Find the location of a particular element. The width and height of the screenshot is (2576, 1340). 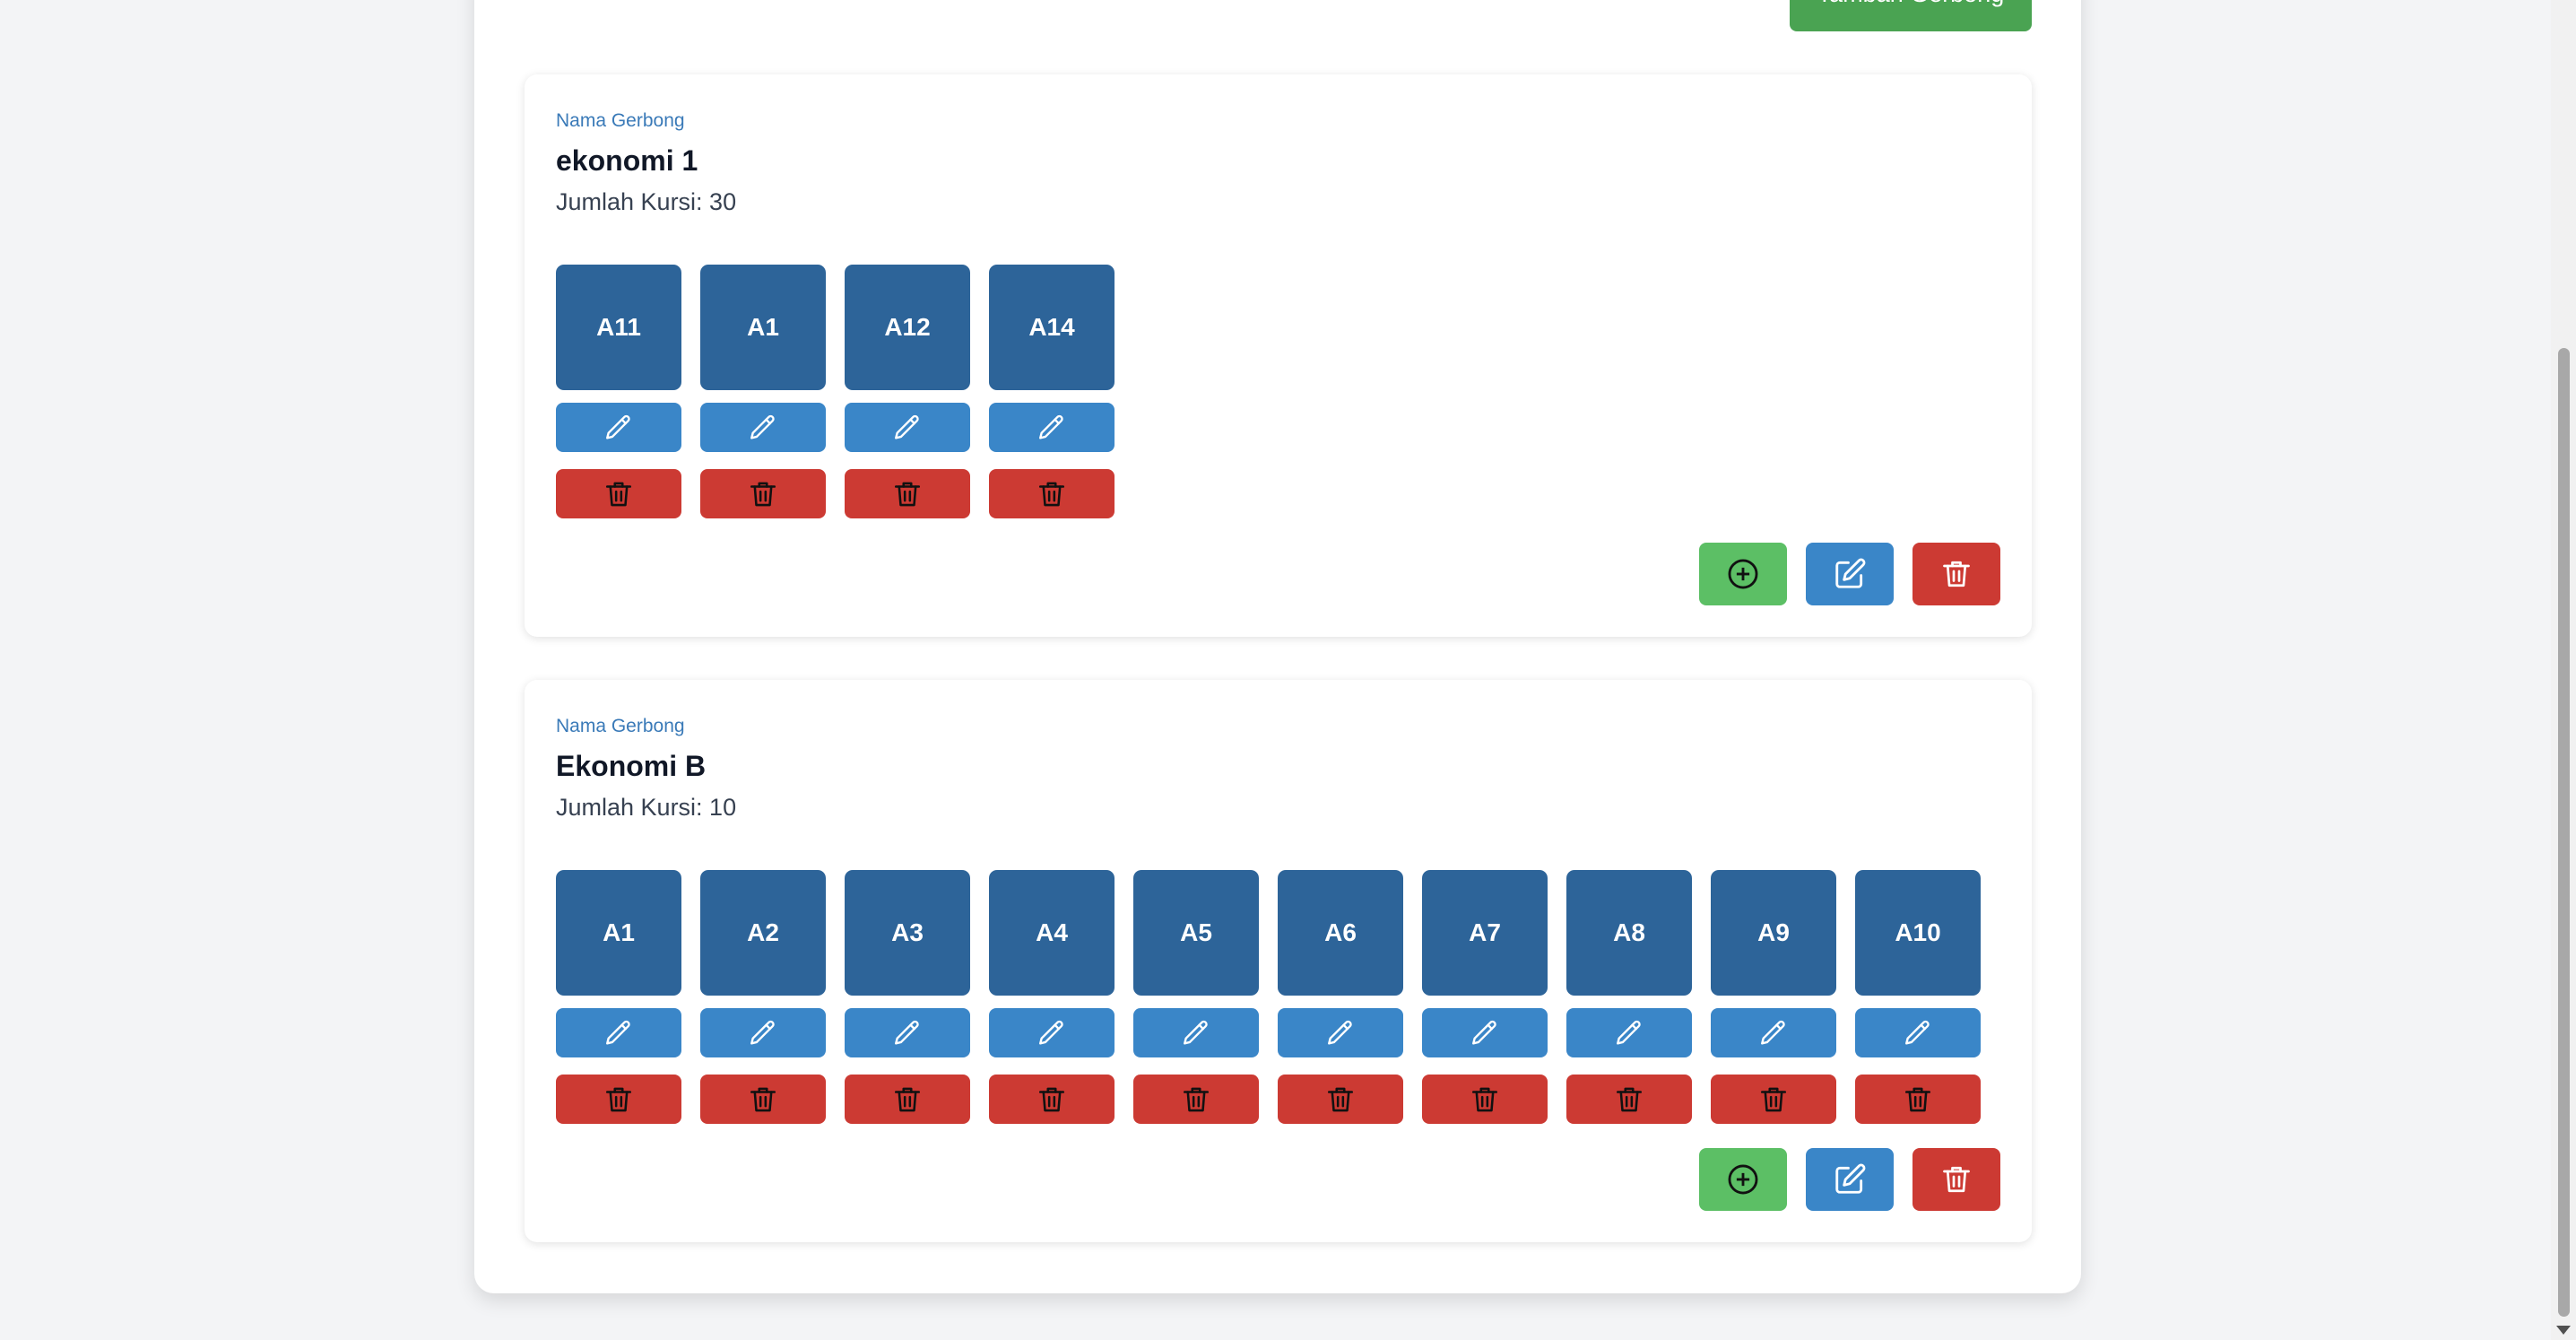

seat-label: A6 is located at coordinates (1340, 933).